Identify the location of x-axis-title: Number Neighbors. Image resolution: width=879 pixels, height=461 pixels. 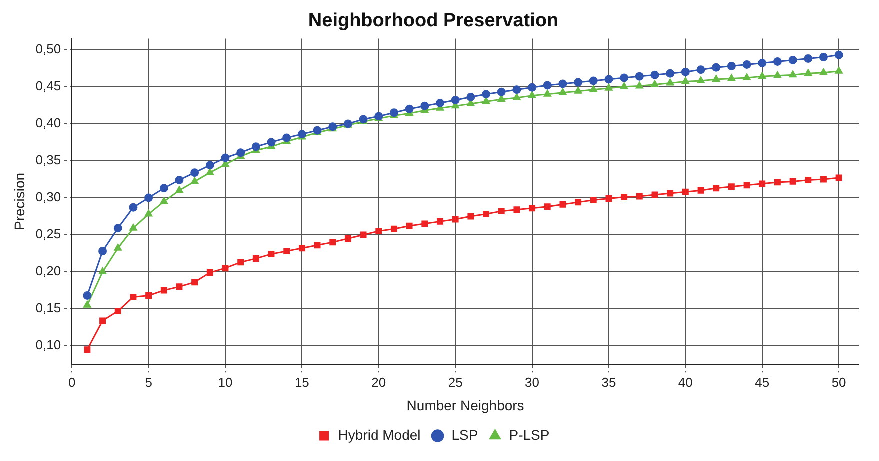
(465, 405).